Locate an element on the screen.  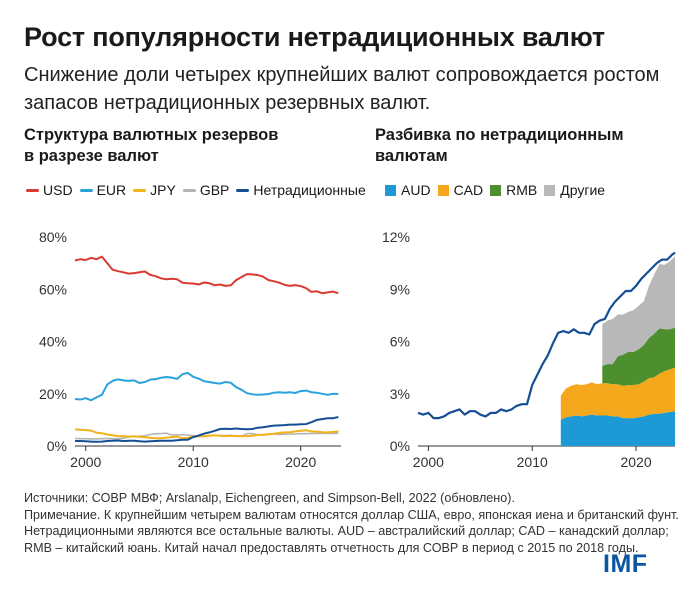
left-y-tick-label: 20% is located at coordinates (53, 394).